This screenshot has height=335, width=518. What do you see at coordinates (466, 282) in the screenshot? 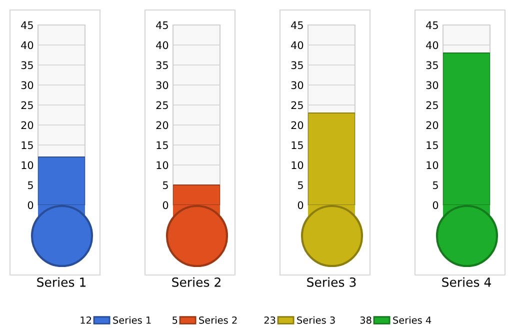
I see `x-tick-label: Series 4` at bounding box center [466, 282].